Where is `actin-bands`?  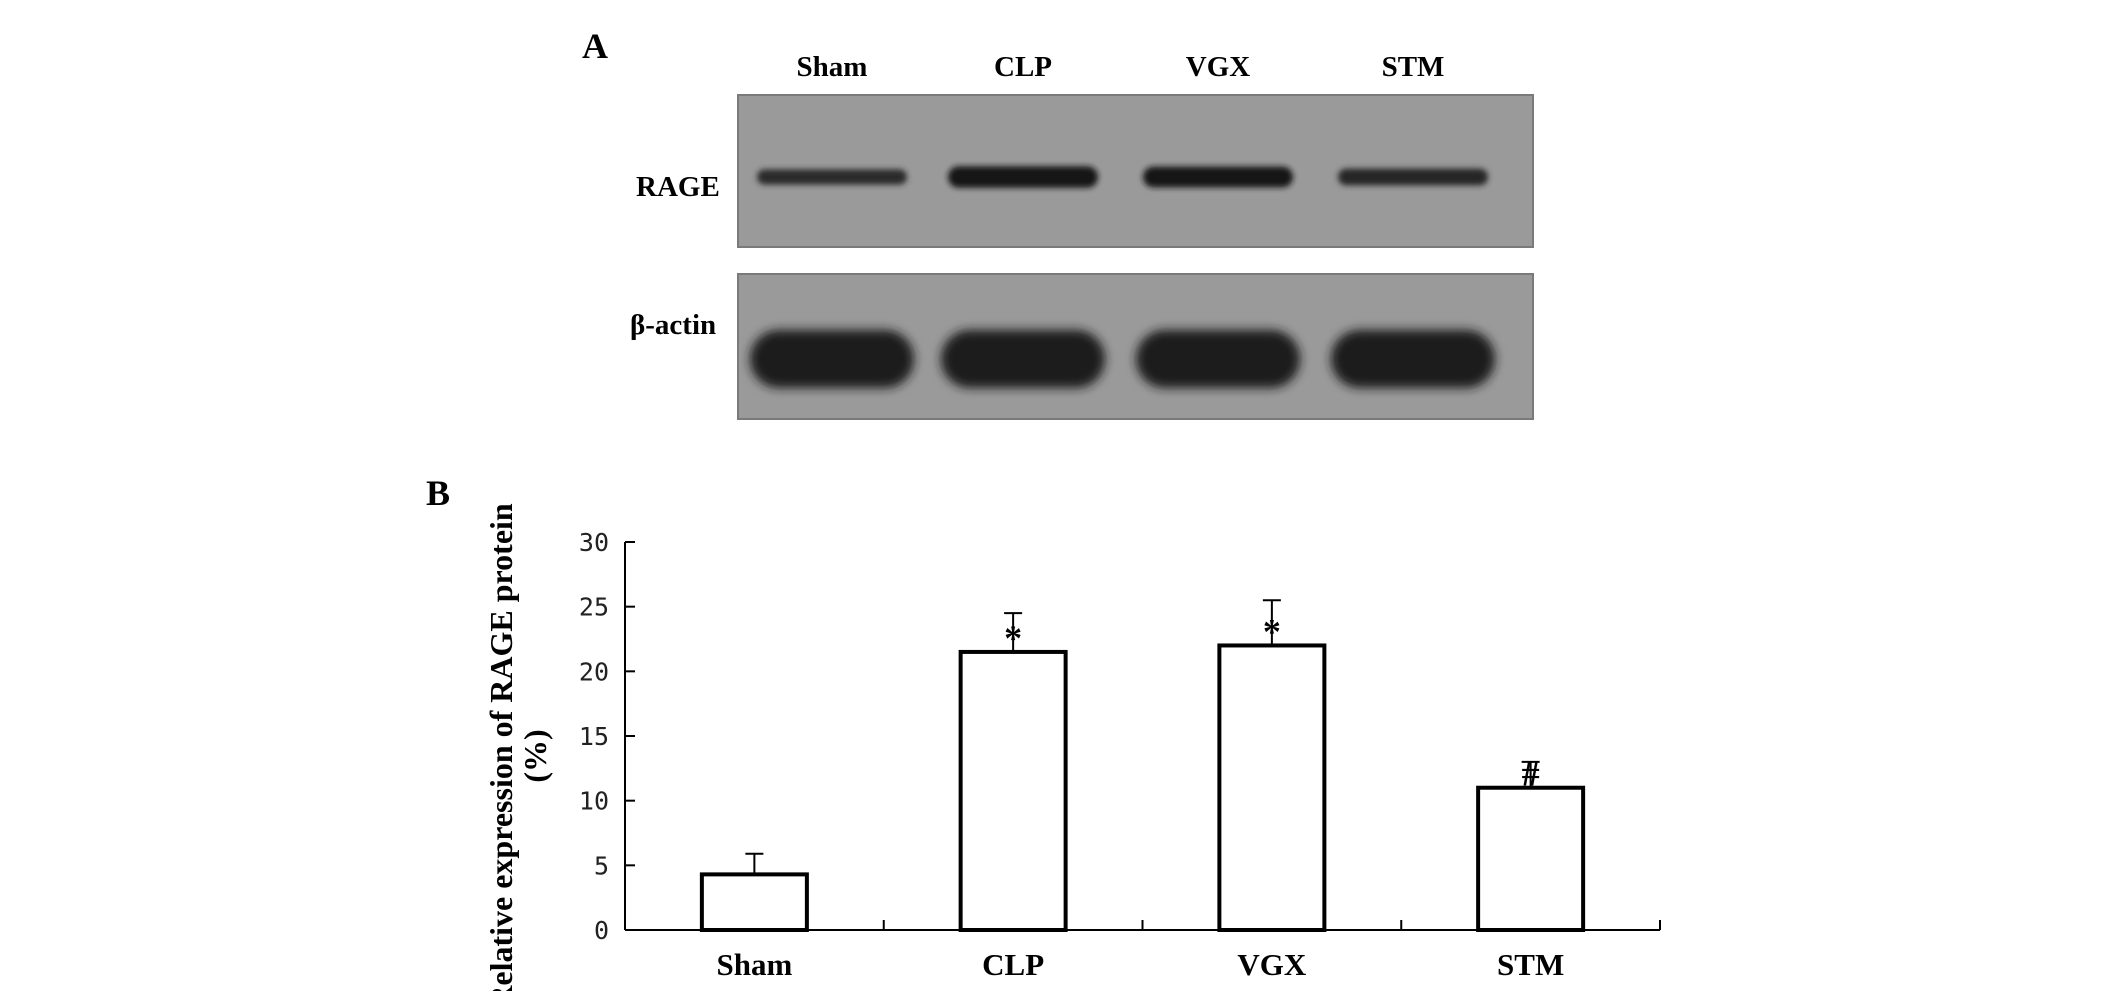 actin-bands is located at coordinates (1122, 359).